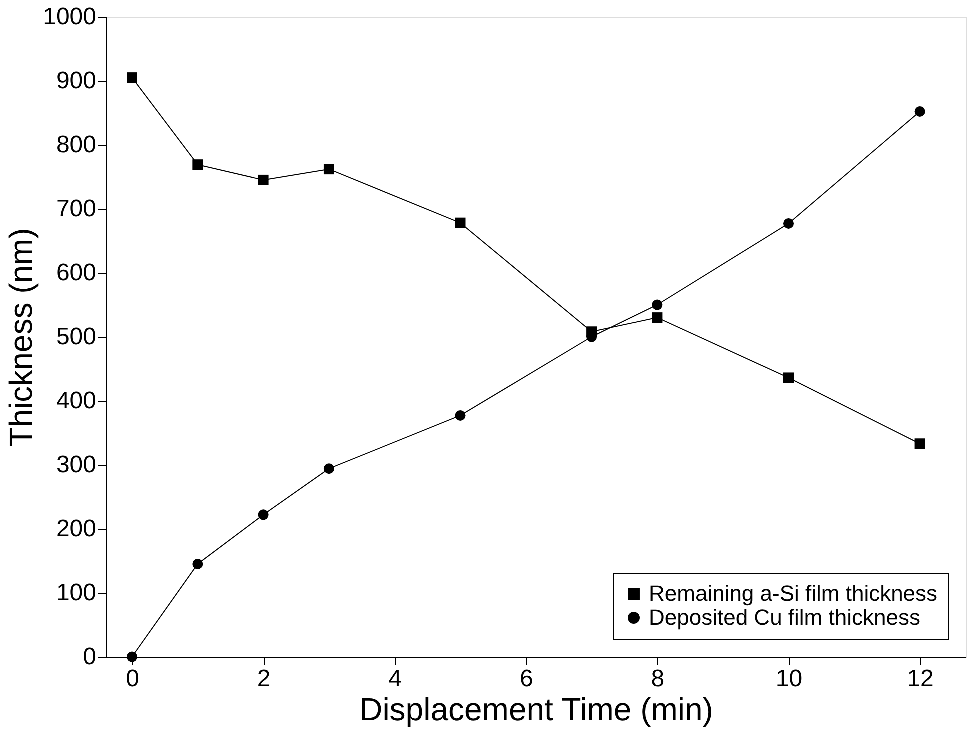 This screenshot has width=971, height=731. What do you see at coordinates (76, 529) in the screenshot?
I see `y-tick-label: 200` at bounding box center [76, 529].